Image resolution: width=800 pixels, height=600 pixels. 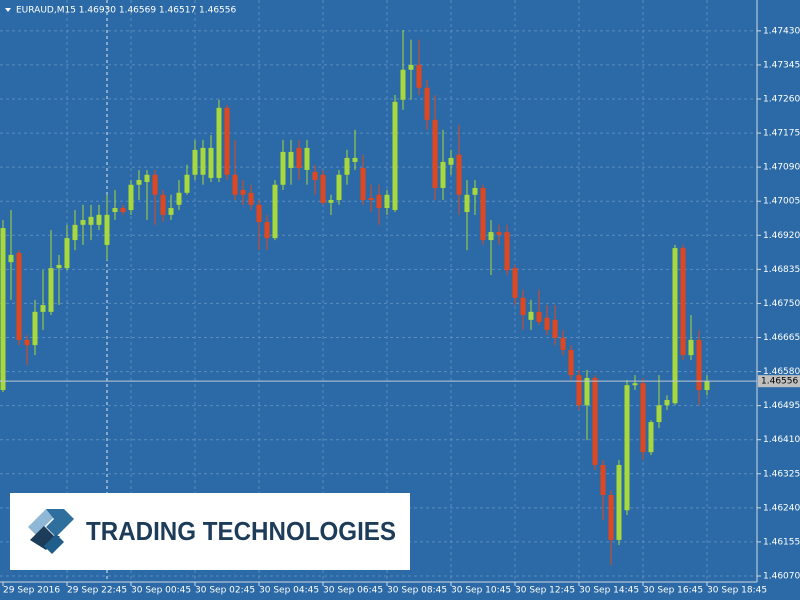 I want to click on y-tick-label: 1.46580, so click(x=781, y=372).